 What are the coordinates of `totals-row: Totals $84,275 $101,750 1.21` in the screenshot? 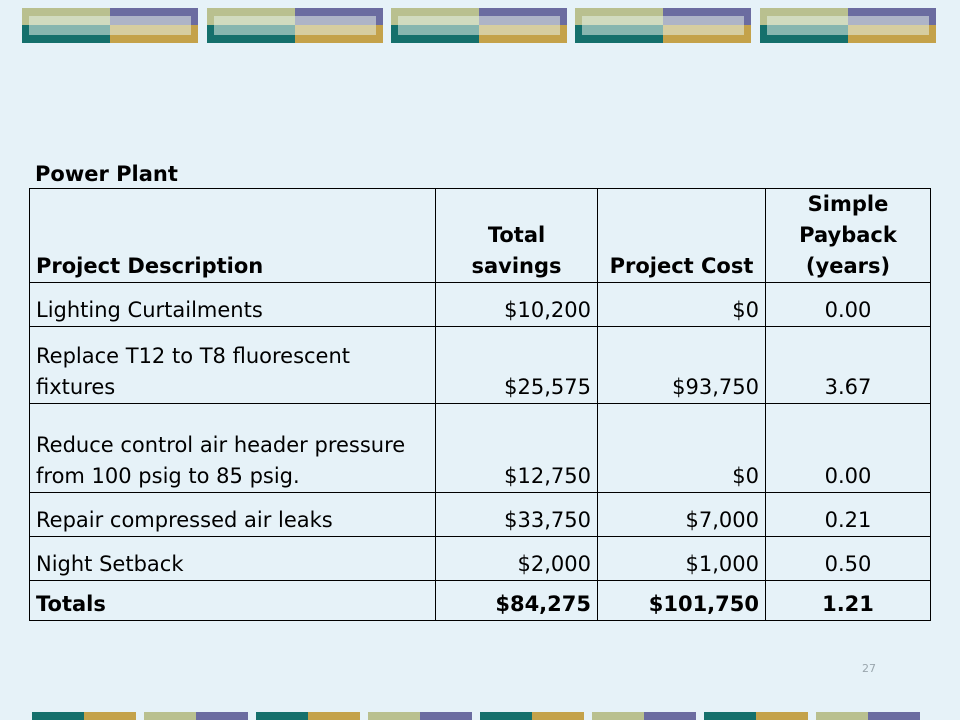 It's located at (480, 600).